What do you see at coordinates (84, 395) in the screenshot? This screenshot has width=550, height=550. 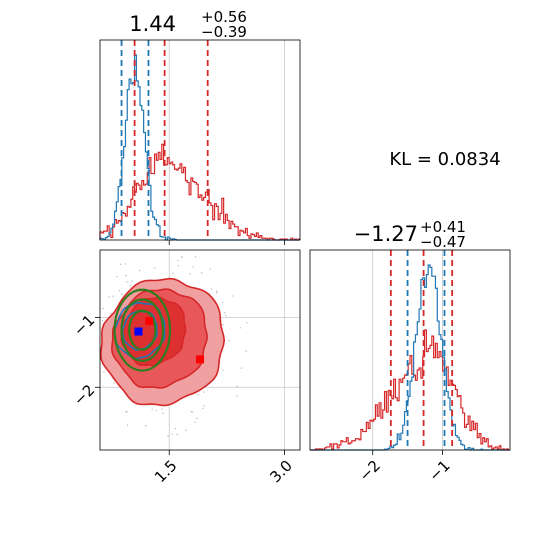 I see `ytick-label-neg2: −2` at bounding box center [84, 395].